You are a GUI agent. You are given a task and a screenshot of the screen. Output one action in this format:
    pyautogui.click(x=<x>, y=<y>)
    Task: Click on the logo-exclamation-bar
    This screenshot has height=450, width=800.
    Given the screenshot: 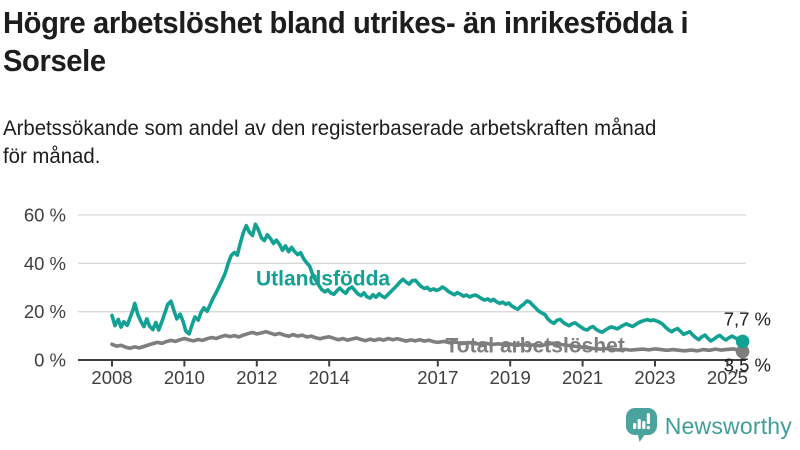 What is the action you would take?
    pyautogui.click(x=648, y=418)
    